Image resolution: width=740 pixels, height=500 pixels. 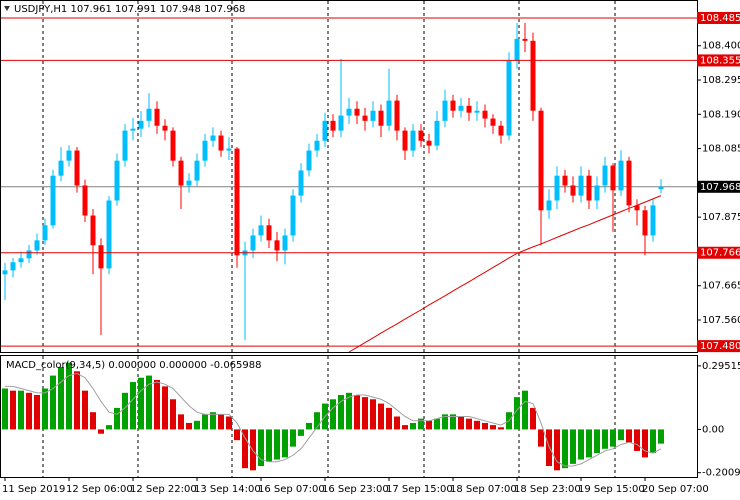 I want to click on x-tick-label: 18 Sep 07:00, so click(x=483, y=489).